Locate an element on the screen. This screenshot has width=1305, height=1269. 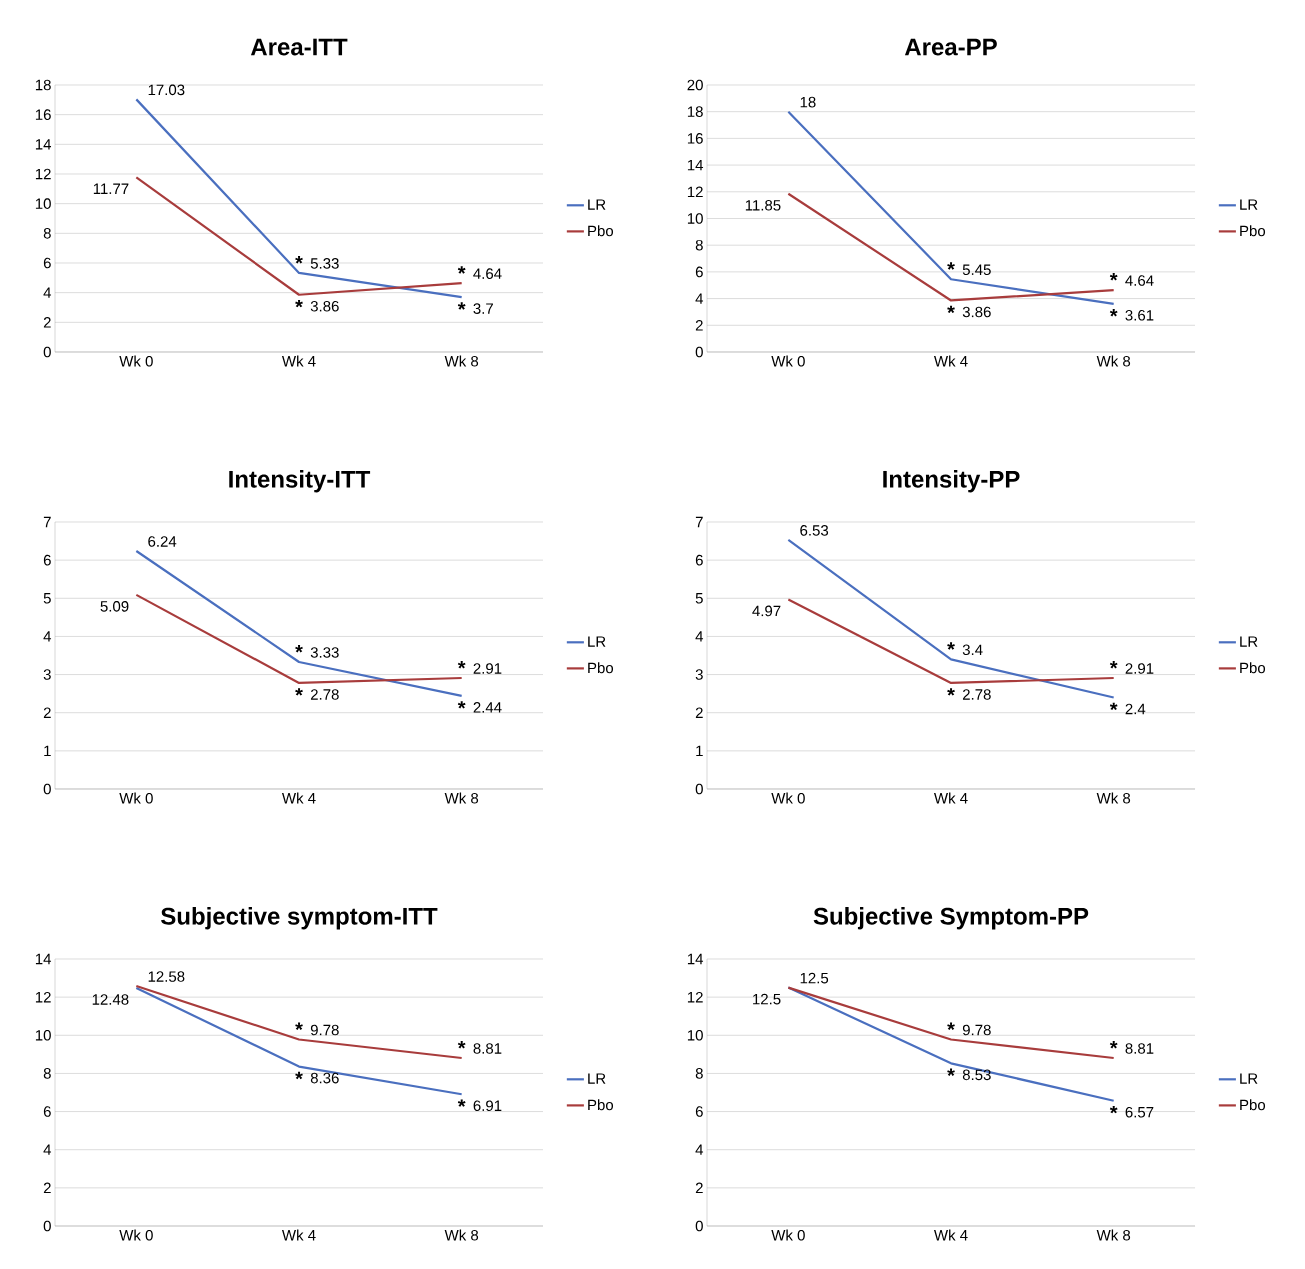
data-label: 6.53 is located at coordinates (814, 530).